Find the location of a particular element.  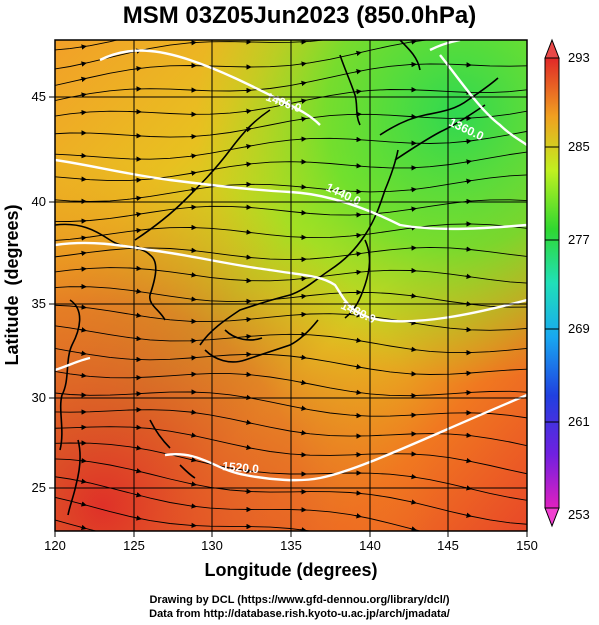

y-tick-label: 40 is located at coordinates (39, 201).